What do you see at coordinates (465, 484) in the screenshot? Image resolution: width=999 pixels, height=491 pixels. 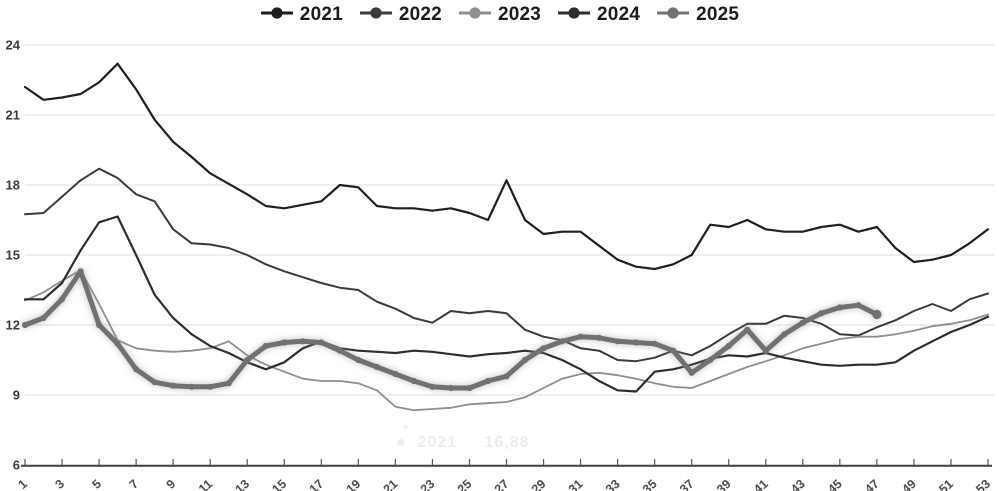 I see `x-tick-label-25: 25` at bounding box center [465, 484].